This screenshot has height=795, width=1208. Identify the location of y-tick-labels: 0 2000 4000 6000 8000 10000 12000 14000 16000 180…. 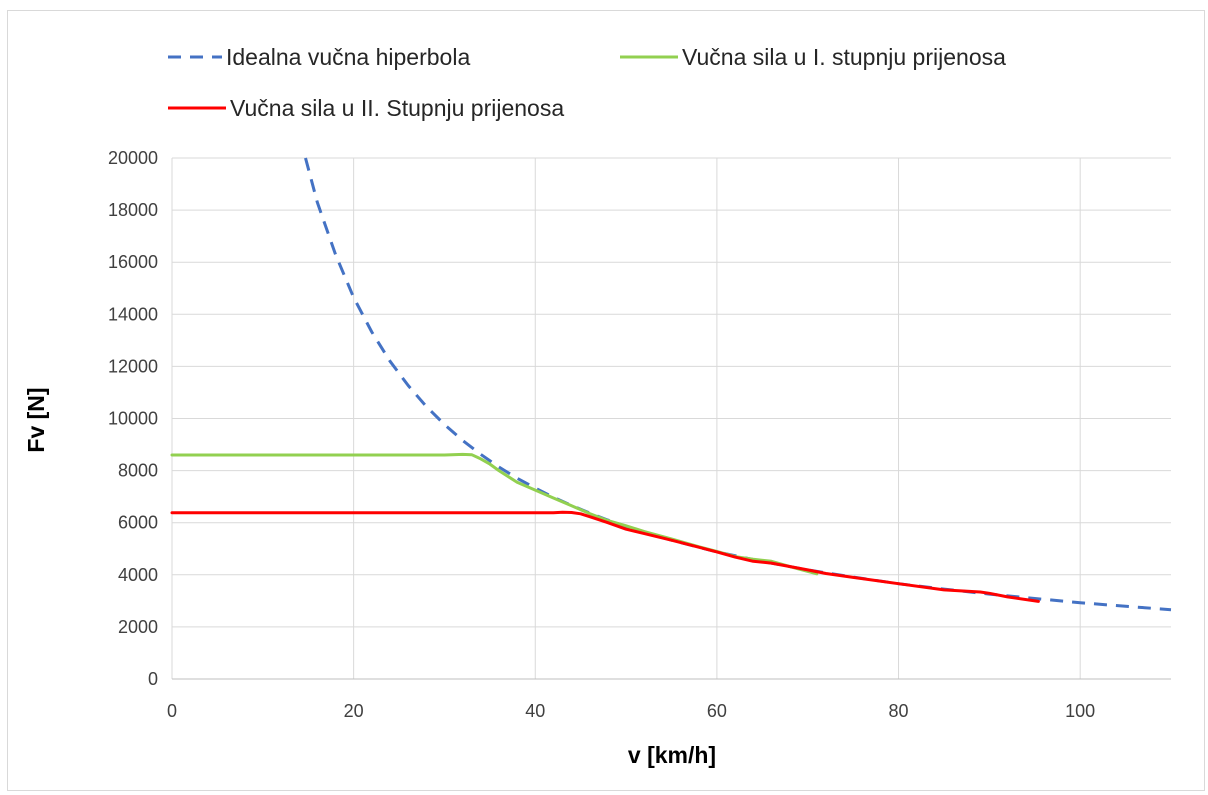
(133, 418).